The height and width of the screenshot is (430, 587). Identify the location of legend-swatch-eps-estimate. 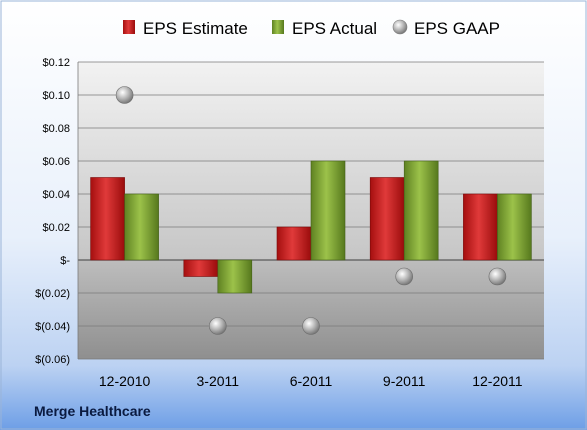
(129, 27).